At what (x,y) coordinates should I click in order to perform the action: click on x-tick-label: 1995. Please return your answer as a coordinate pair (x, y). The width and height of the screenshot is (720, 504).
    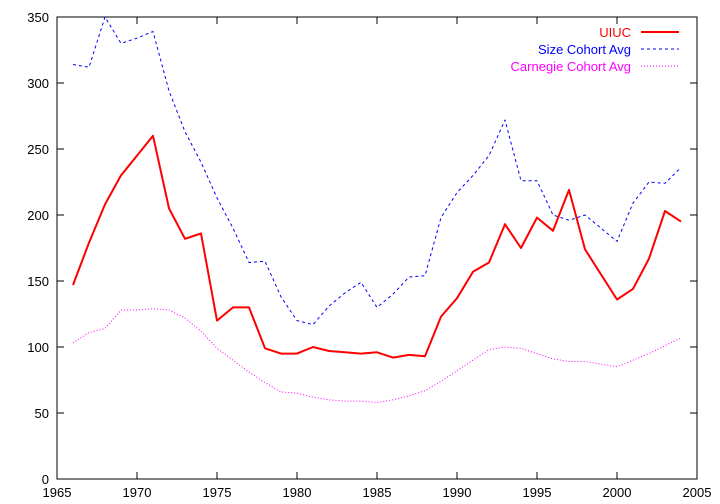
    Looking at the image, I should click on (537, 492).